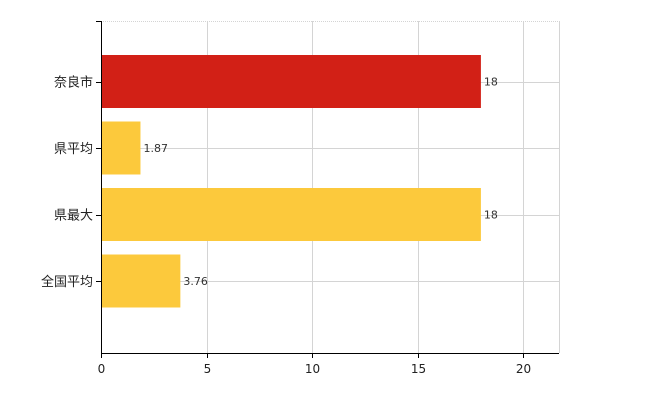 This screenshot has height=400, width=650. What do you see at coordinates (73, 216) in the screenshot?
I see `category-label-3: 県最大` at bounding box center [73, 216].